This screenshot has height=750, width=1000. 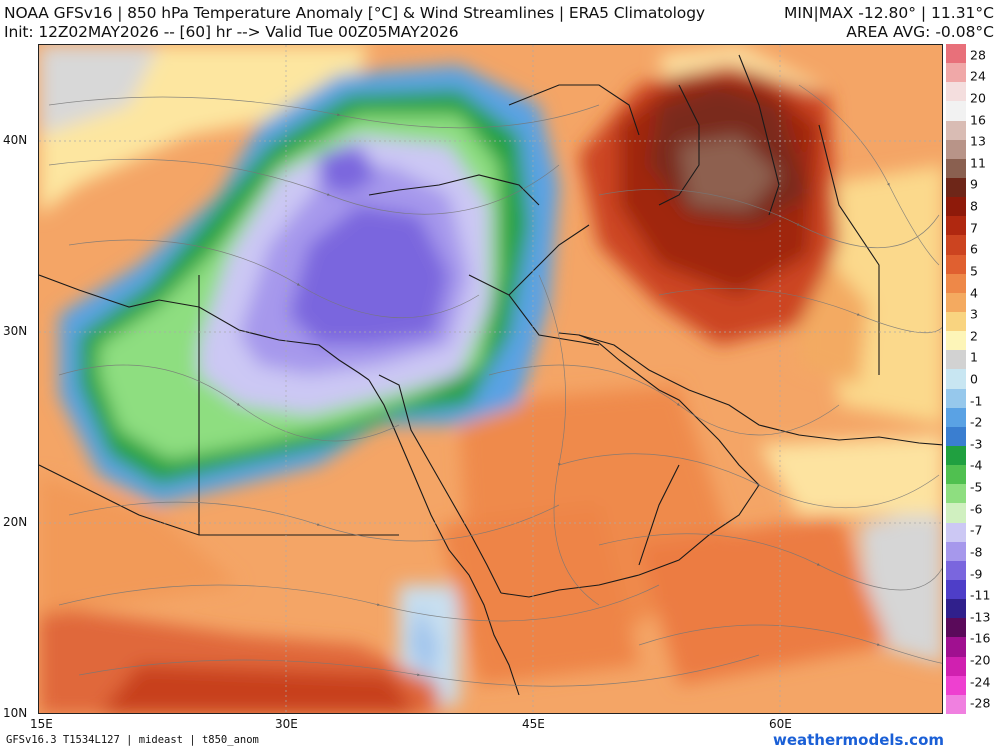 I want to click on lon-label-15e: 15E, so click(x=41, y=724).